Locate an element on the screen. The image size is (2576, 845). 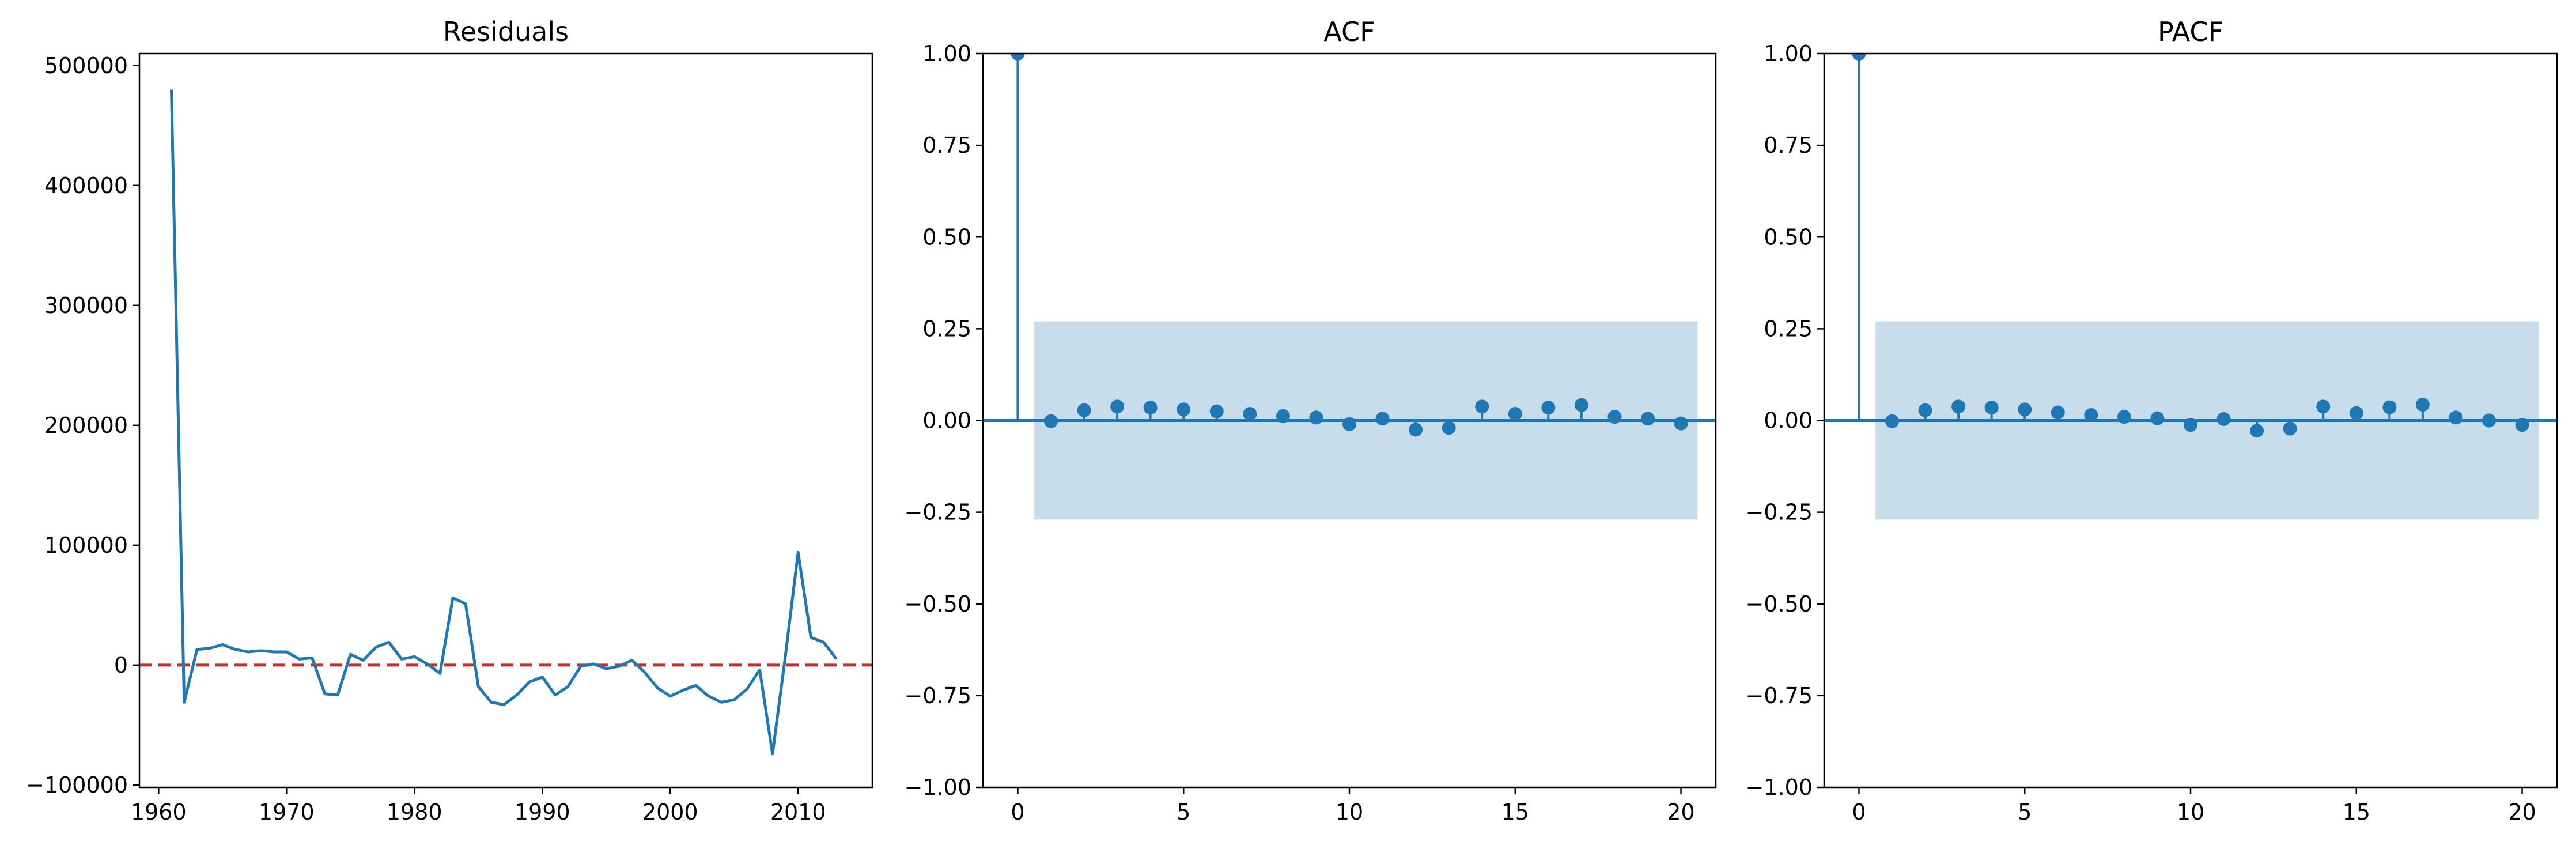
x-tick-label: 1980 is located at coordinates (414, 812).